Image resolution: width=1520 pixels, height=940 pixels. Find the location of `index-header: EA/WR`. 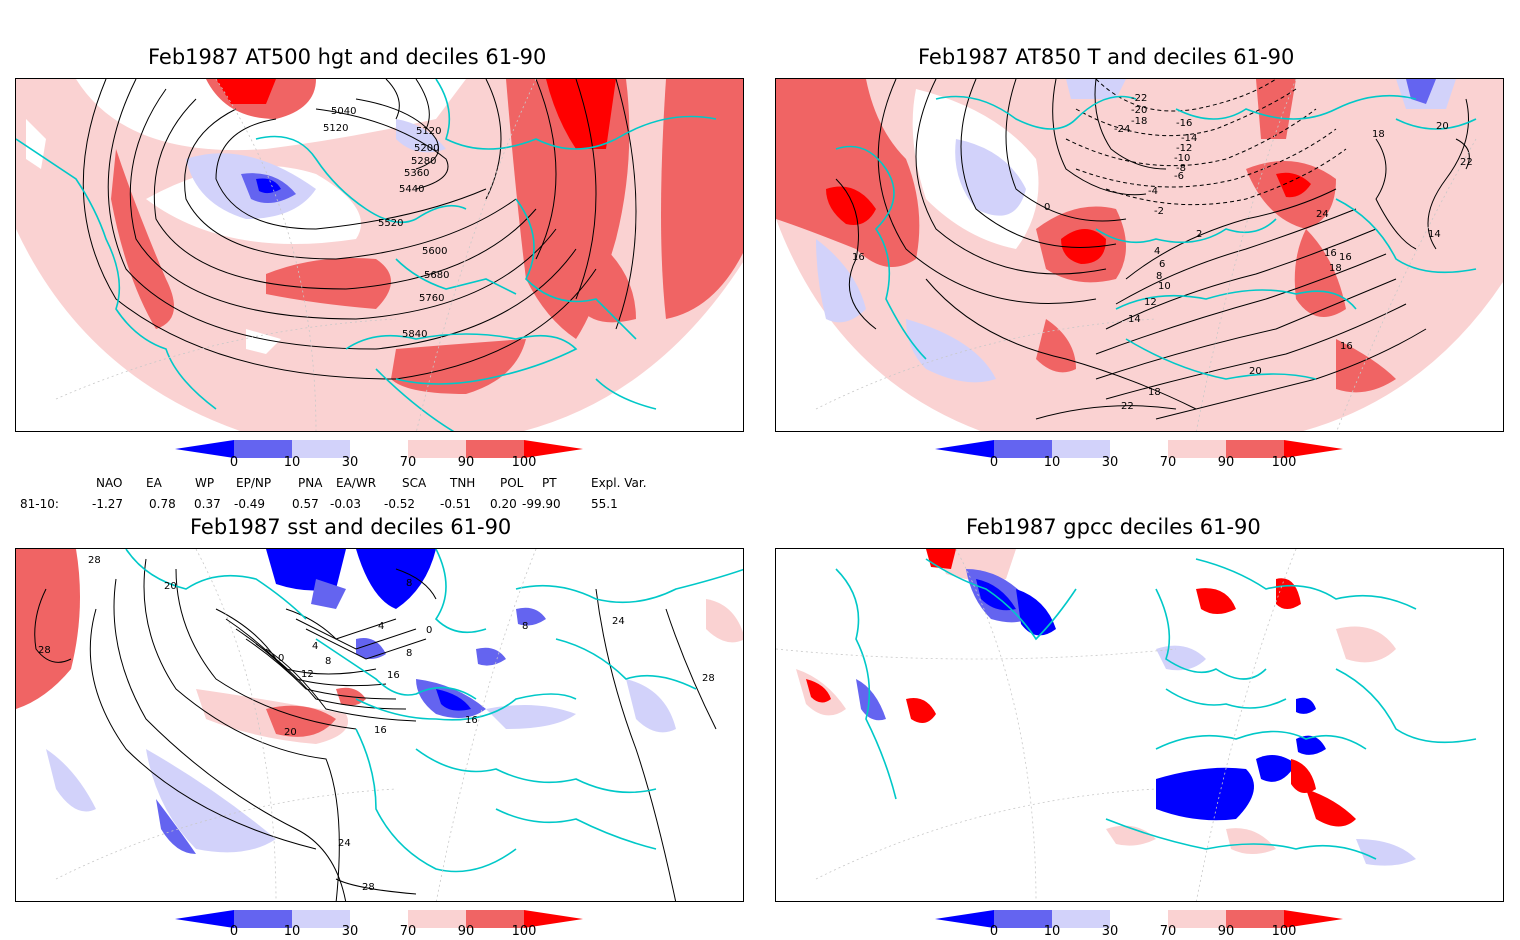

index-header: EA/WR is located at coordinates (356, 483).